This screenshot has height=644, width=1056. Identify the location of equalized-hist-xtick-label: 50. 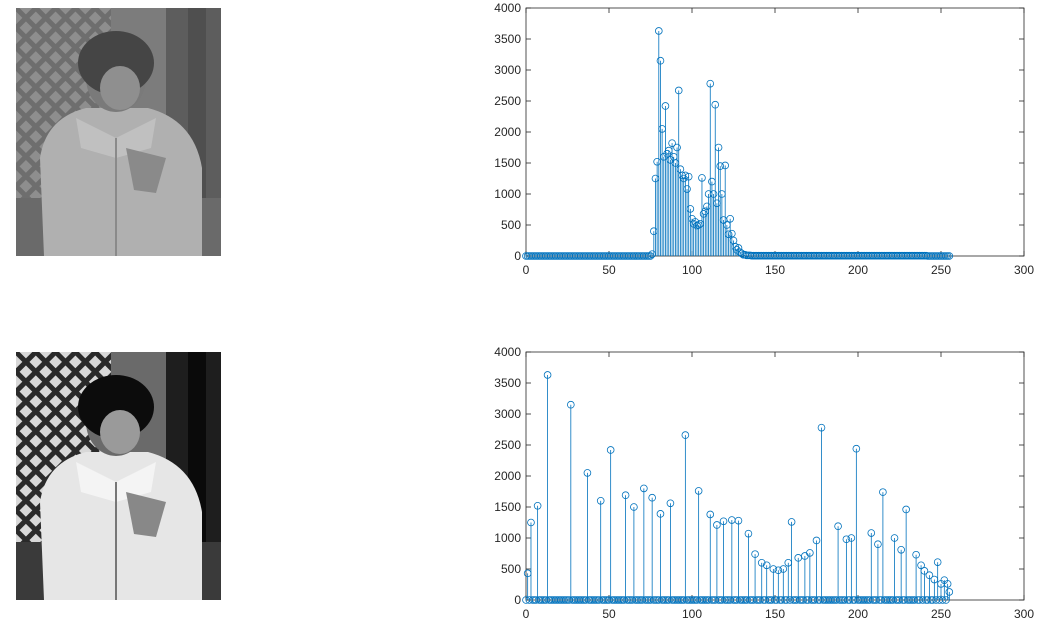
(609, 614).